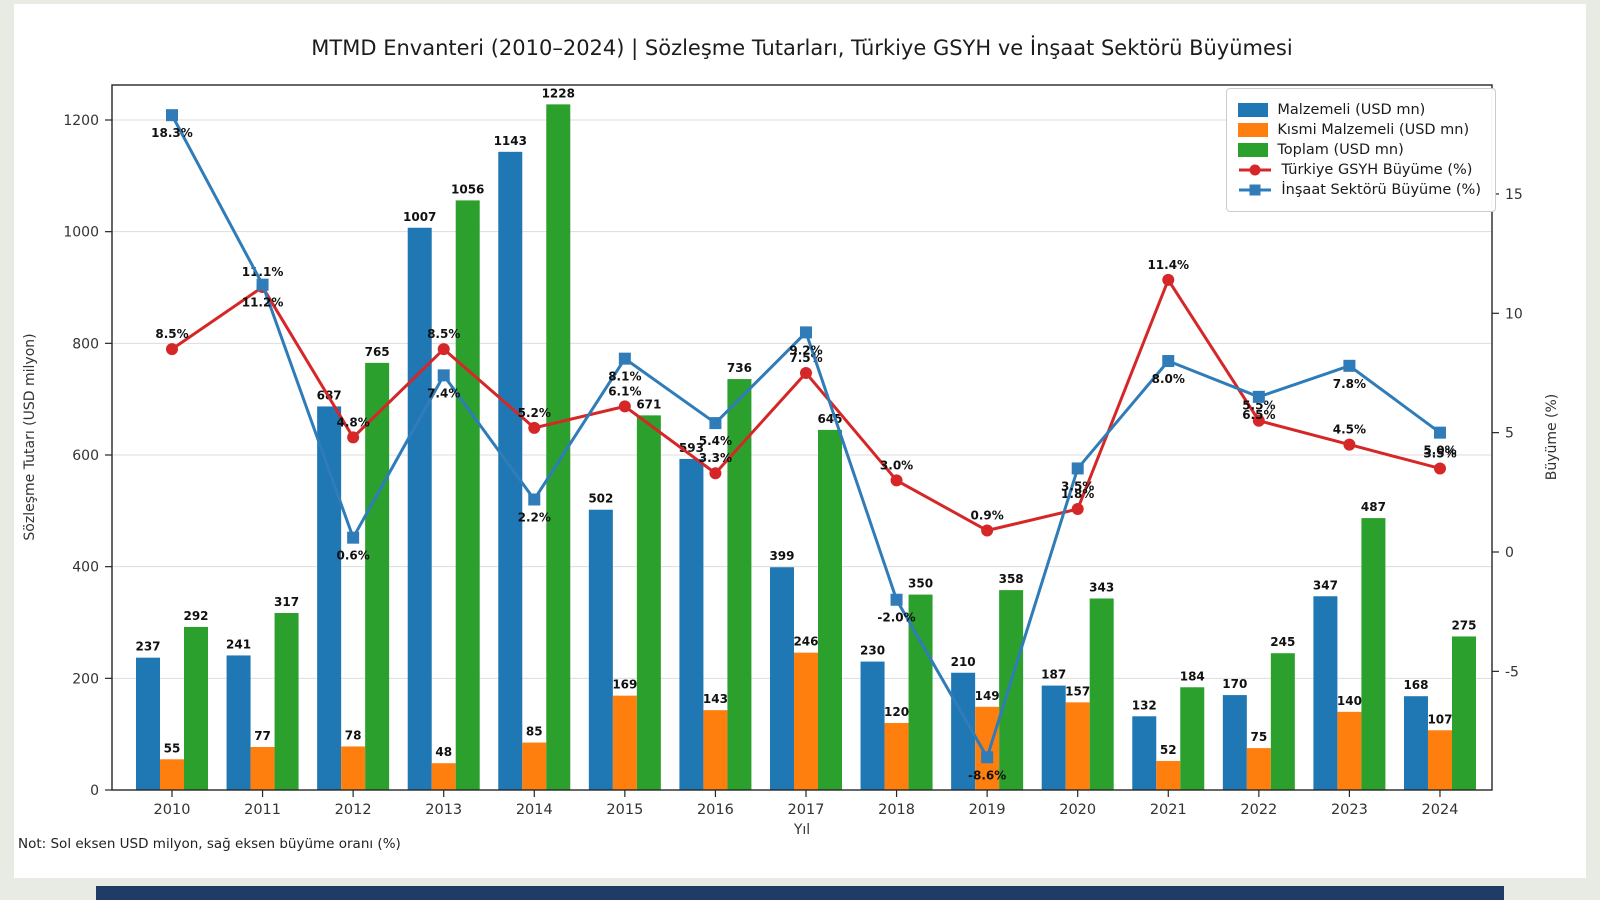  Describe the element at coordinates (353, 735) in the screenshot. I see `bar-value-label: 78` at that location.